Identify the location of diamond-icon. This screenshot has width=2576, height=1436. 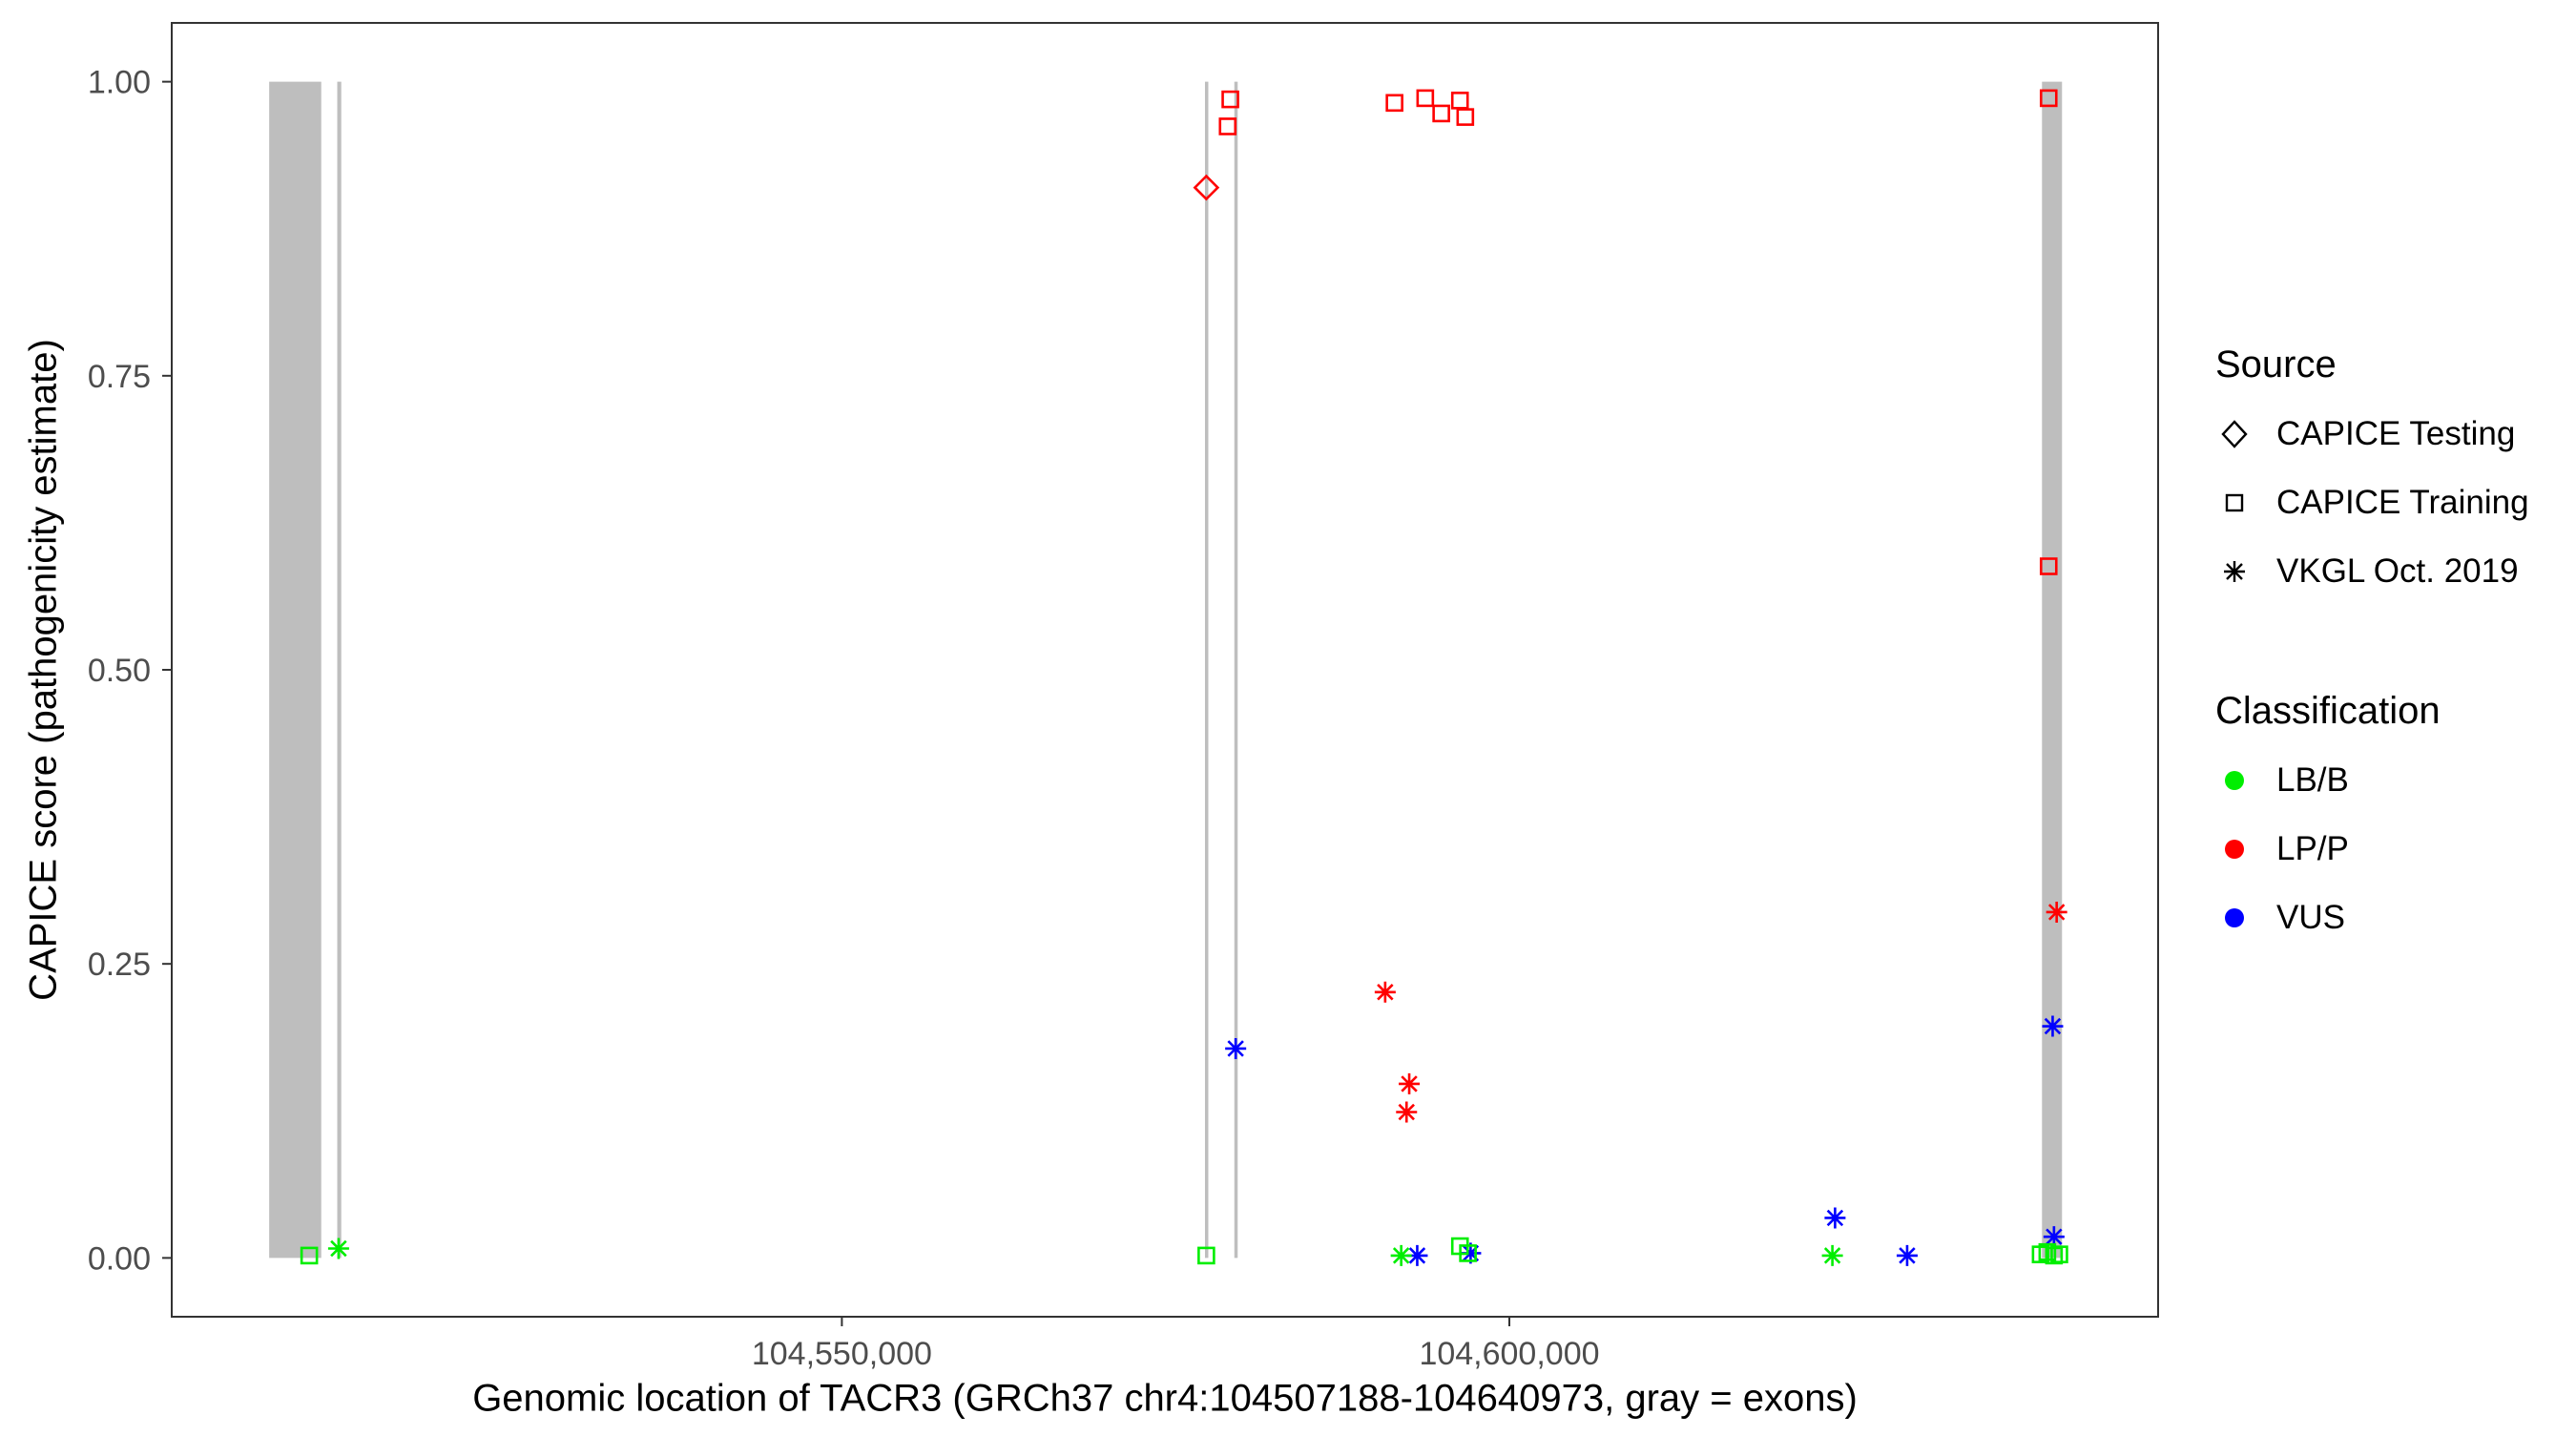
(2234, 434).